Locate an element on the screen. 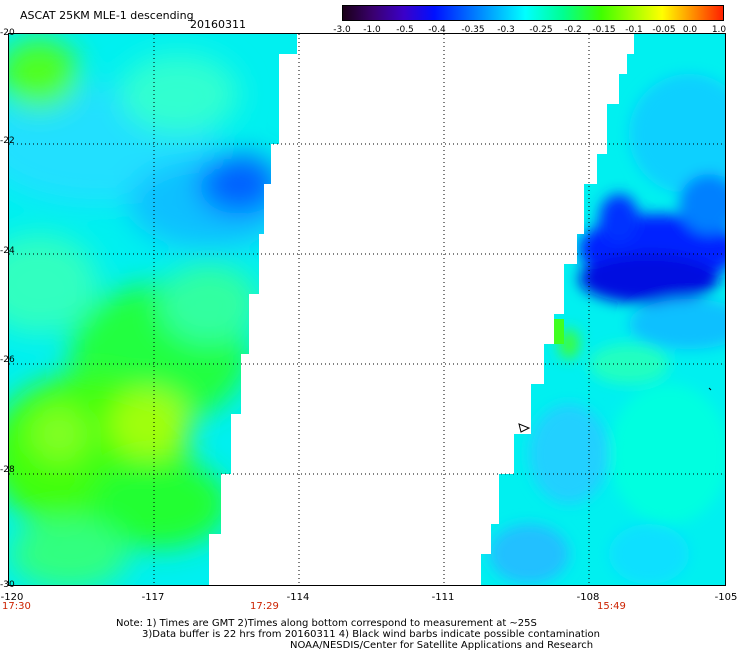 The image size is (740, 651). colorbar-label: 0.0 is located at coordinates (690, 30).